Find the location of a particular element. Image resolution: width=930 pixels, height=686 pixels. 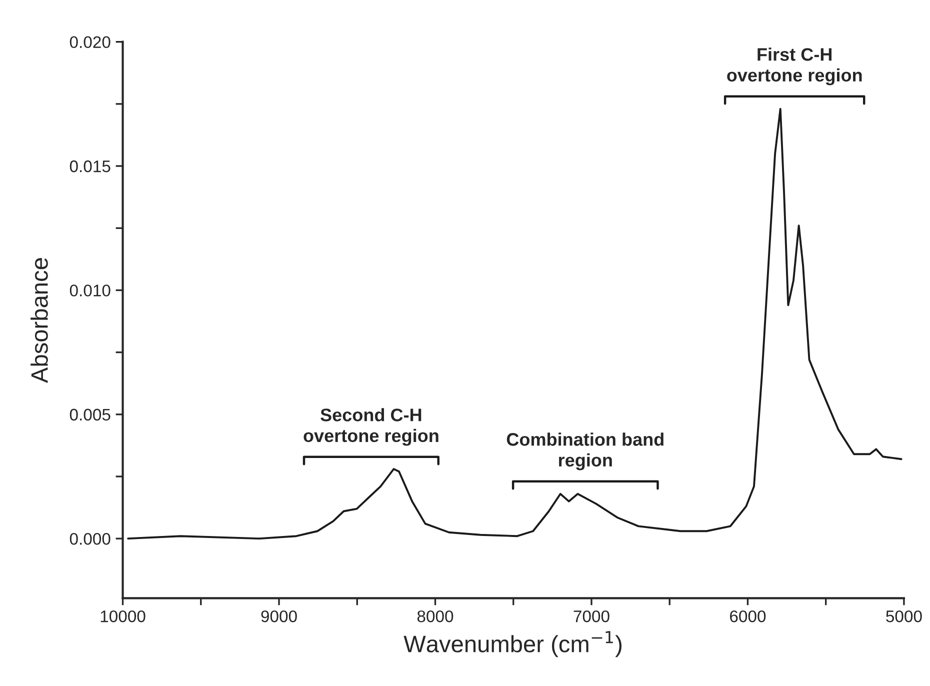

x-tick-label: 9000 is located at coordinates (279, 616).